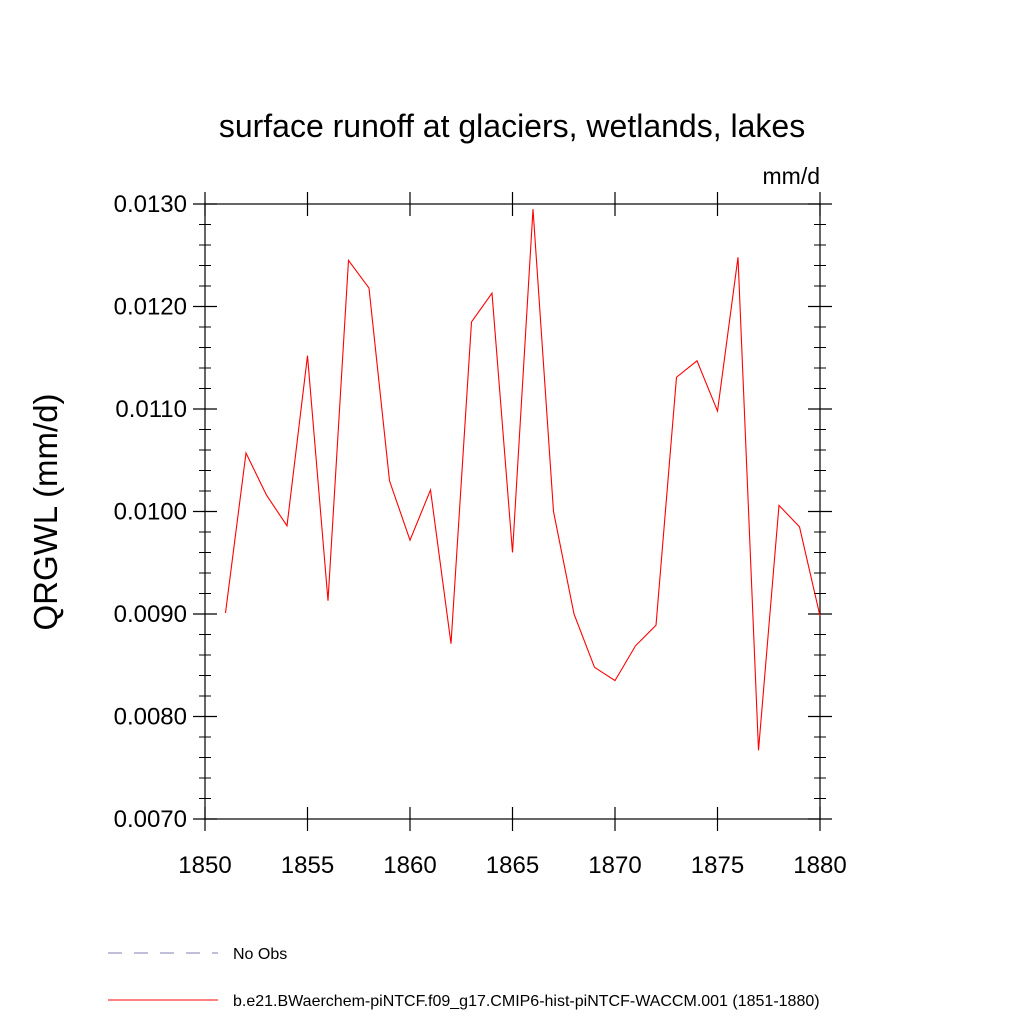  I want to click on units-label: mm/d, so click(792, 176).